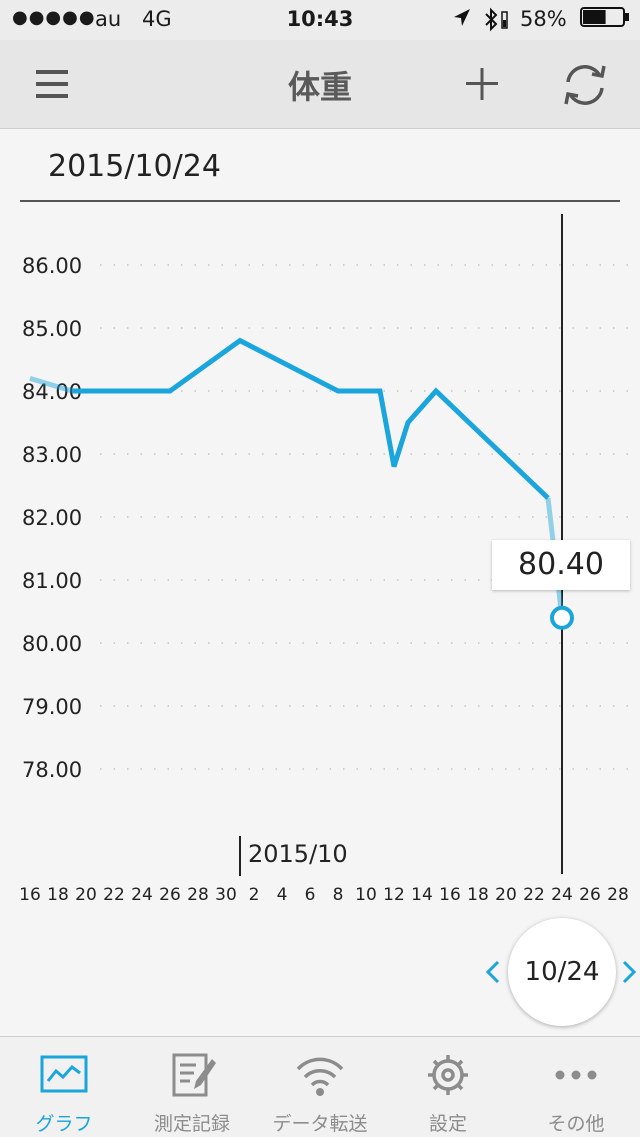 The width and height of the screenshot is (640, 1137). What do you see at coordinates (338, 895) in the screenshot?
I see `x-tick-label: 8` at bounding box center [338, 895].